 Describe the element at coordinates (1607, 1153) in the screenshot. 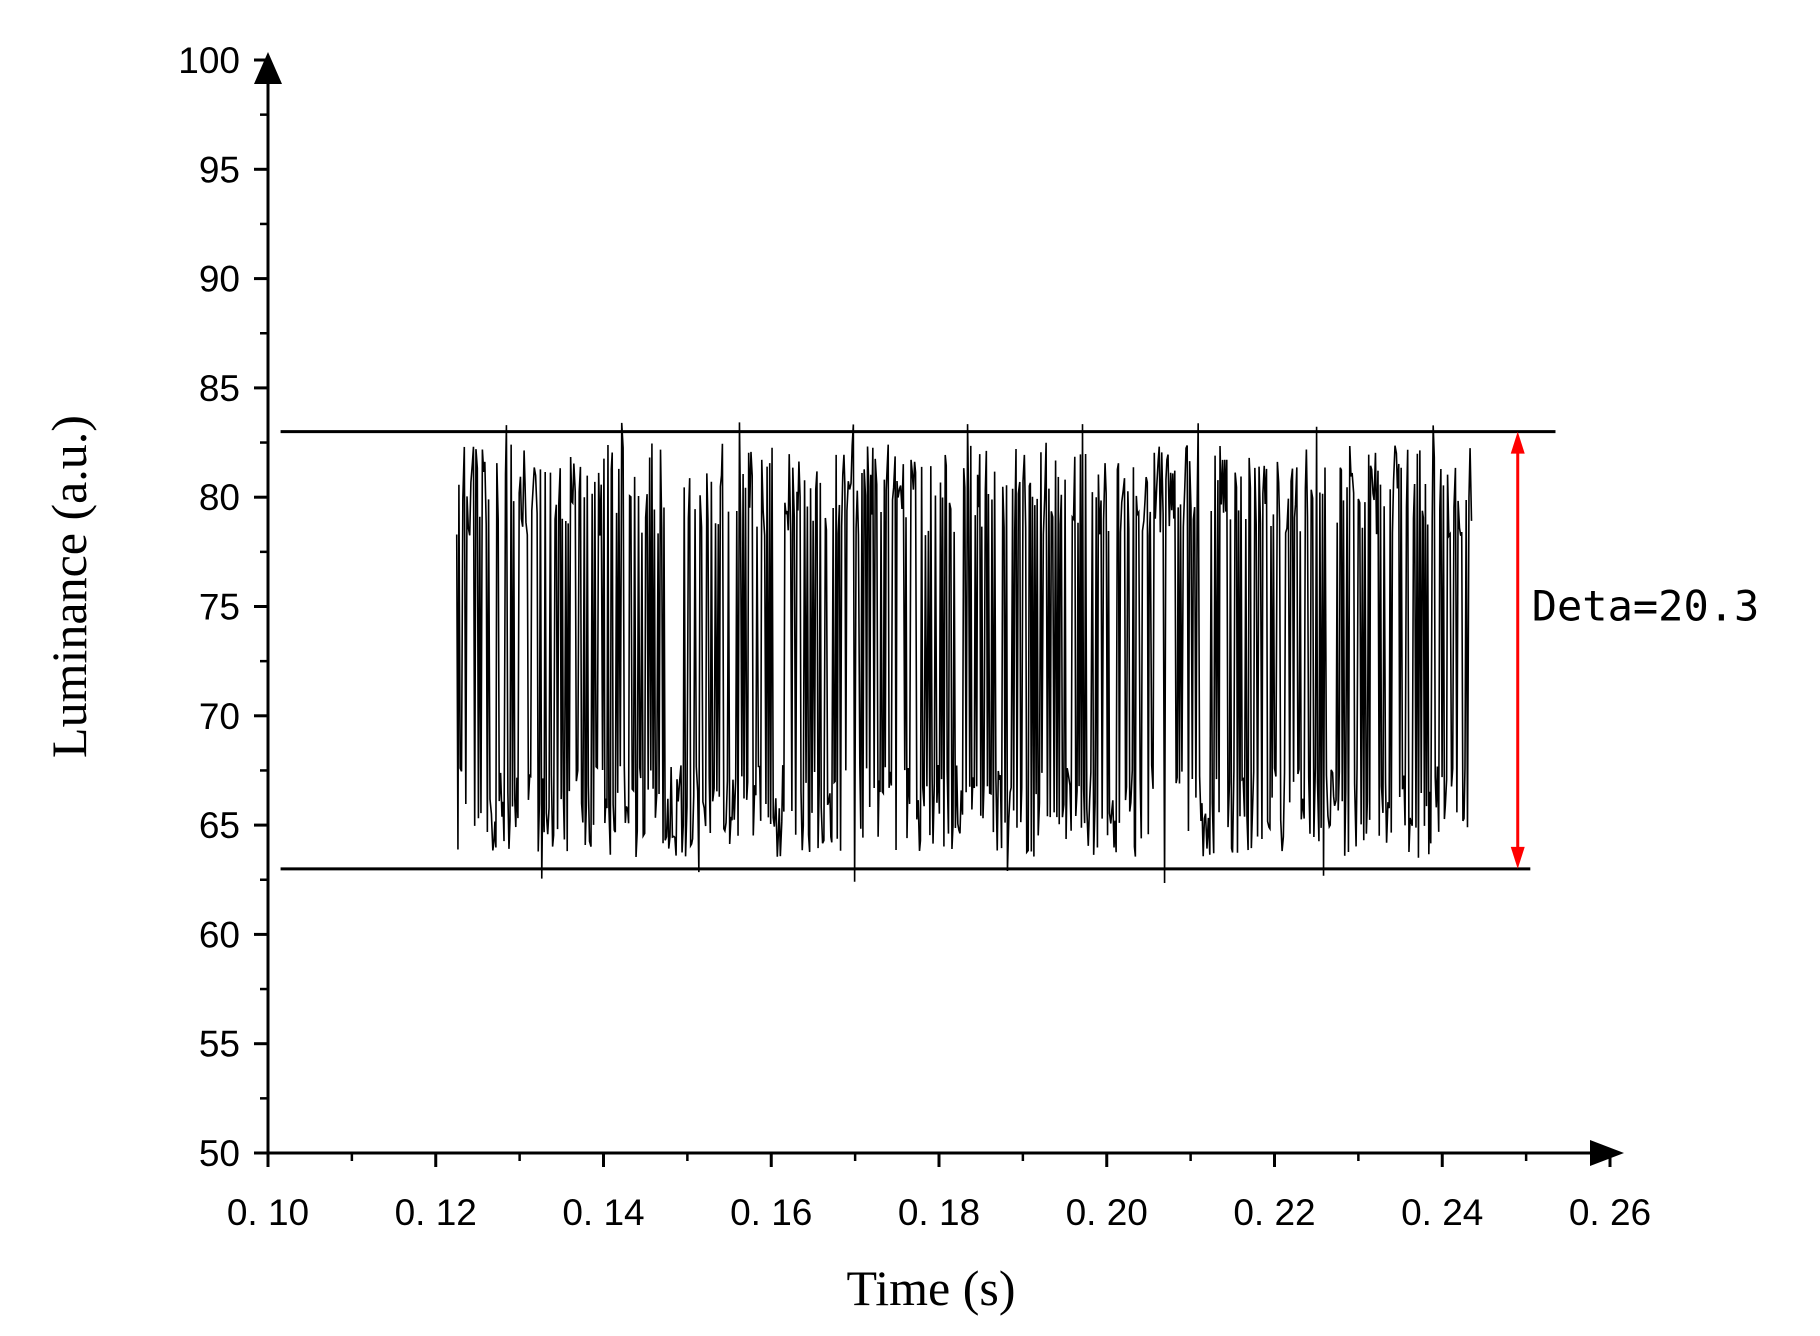

I see `x-axis-arrow-icon` at that location.